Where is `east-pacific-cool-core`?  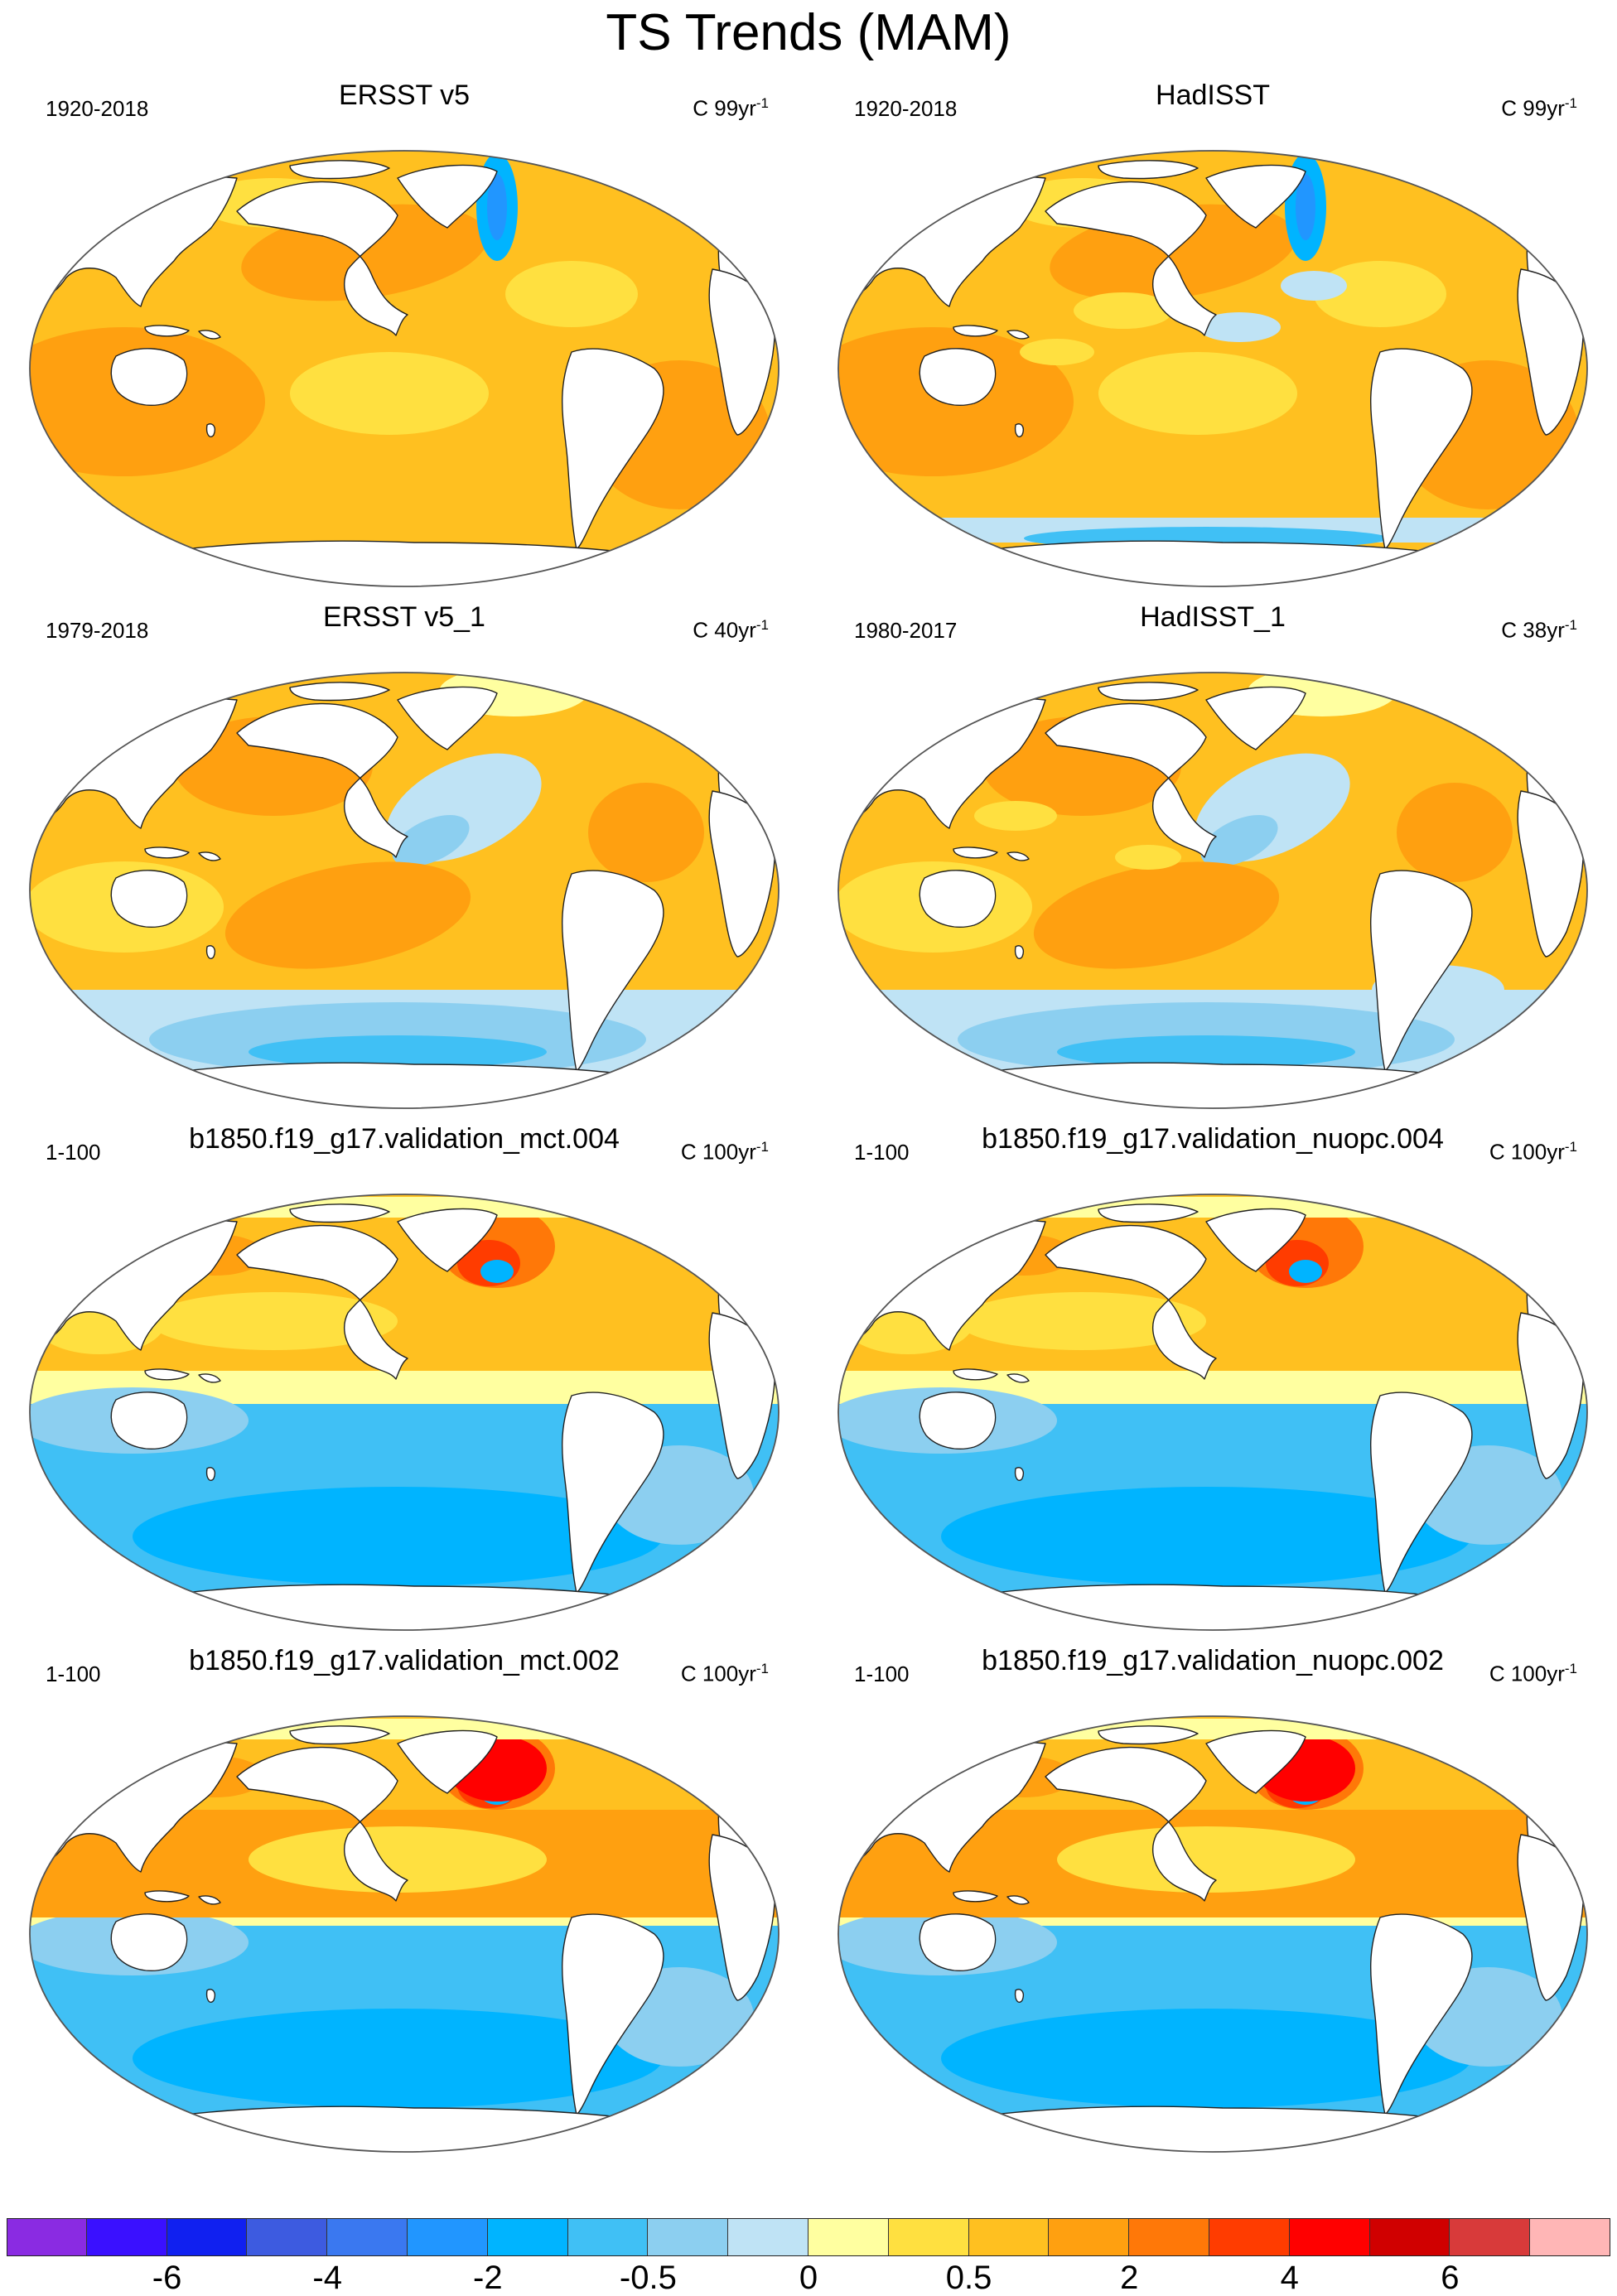
east-pacific-cool-core is located at coordinates (431, 840).